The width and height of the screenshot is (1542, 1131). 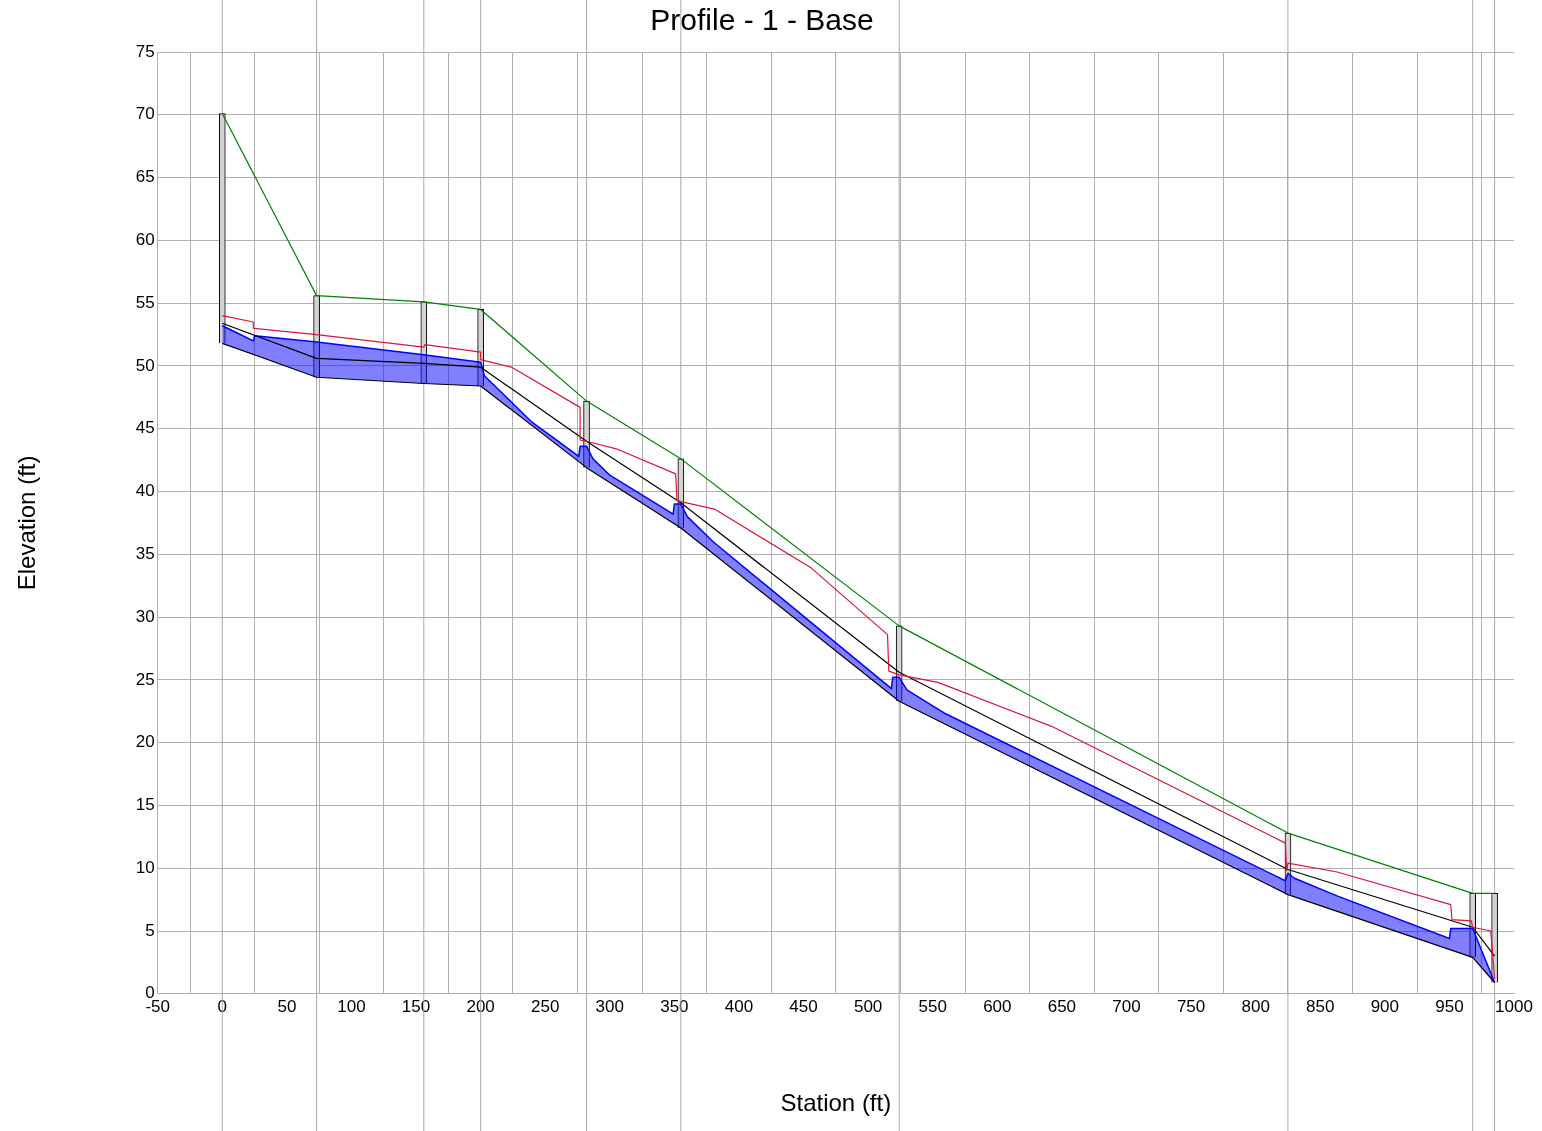 What do you see at coordinates (1126, 1006) in the screenshot?
I see `x-tick-label: 700` at bounding box center [1126, 1006].